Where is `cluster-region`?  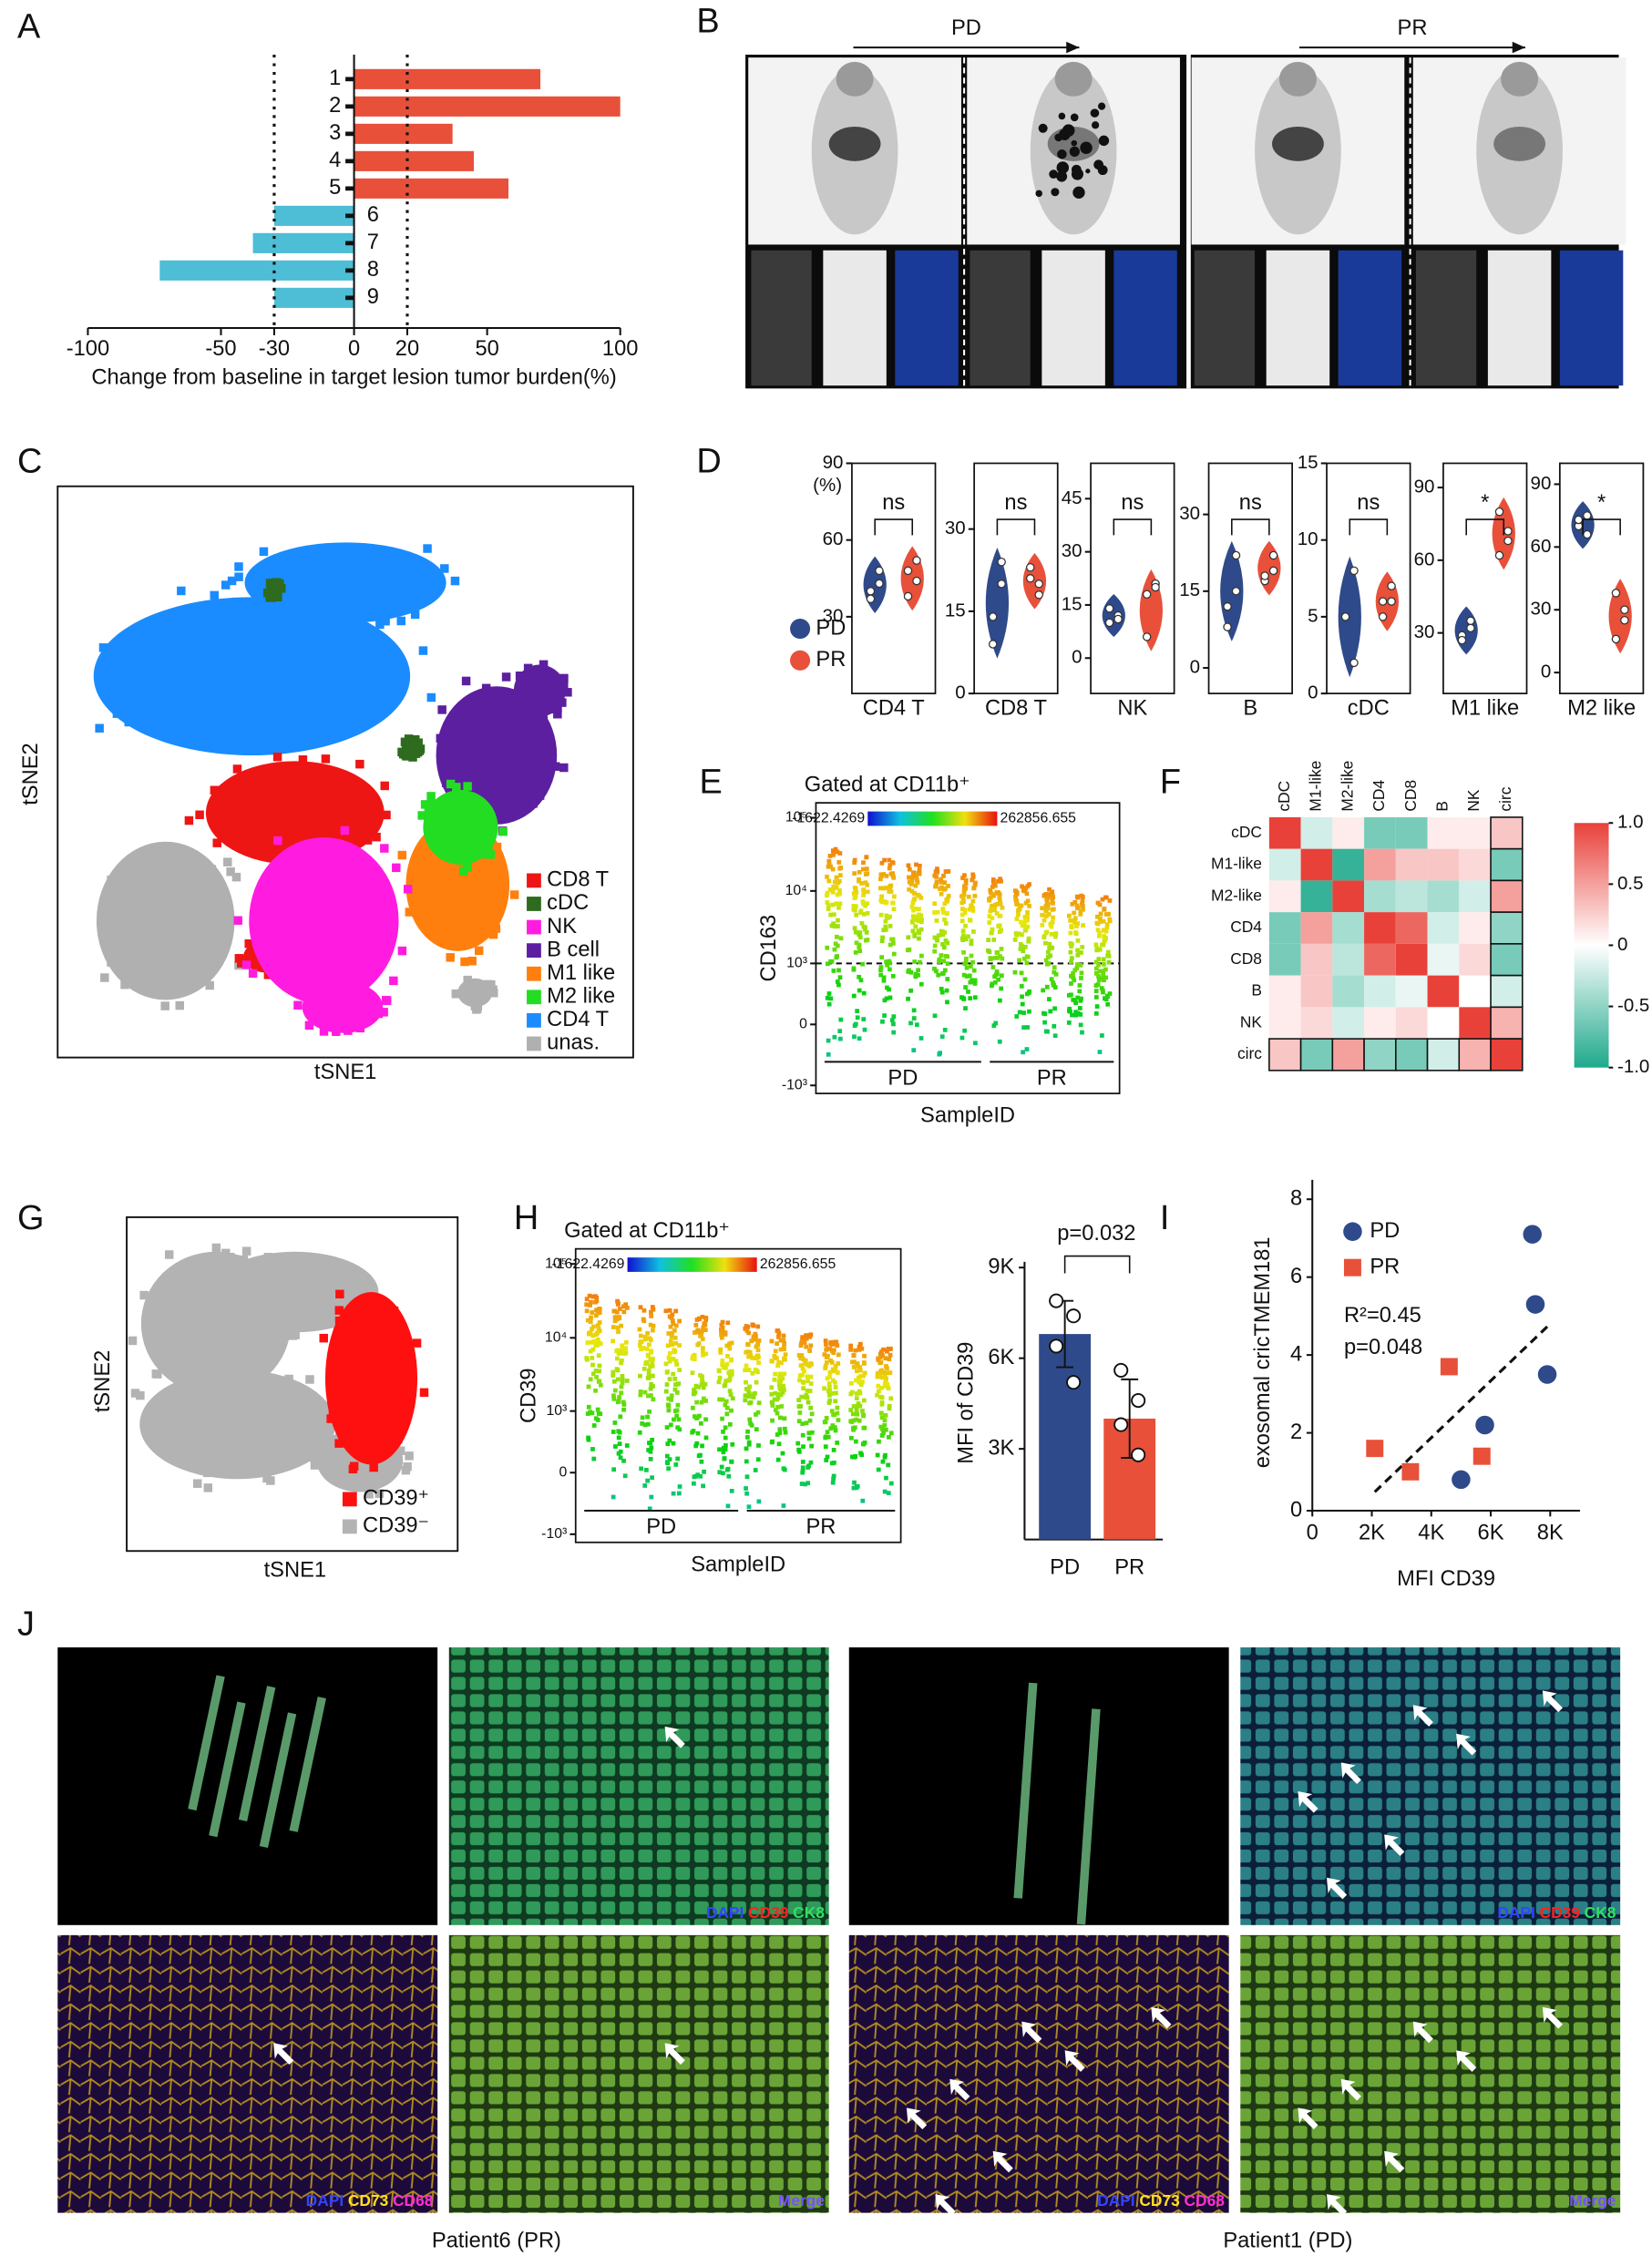 cluster-region is located at coordinates (295, 813).